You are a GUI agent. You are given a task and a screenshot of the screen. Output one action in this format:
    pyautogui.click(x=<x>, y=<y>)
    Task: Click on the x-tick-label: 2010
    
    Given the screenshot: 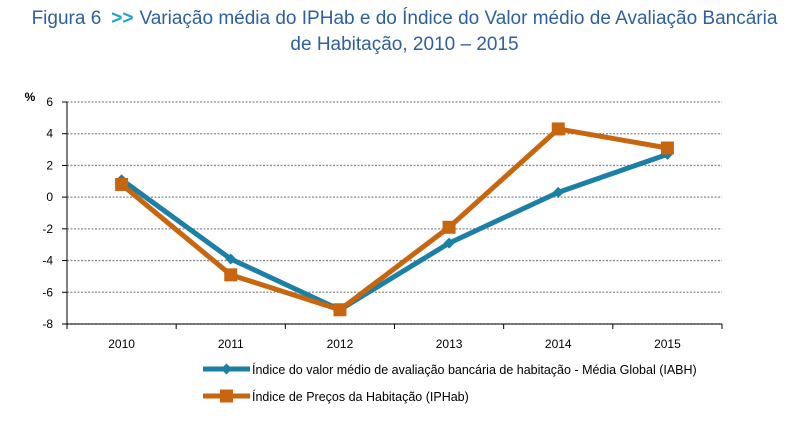 What is the action you would take?
    pyautogui.click(x=121, y=344)
    